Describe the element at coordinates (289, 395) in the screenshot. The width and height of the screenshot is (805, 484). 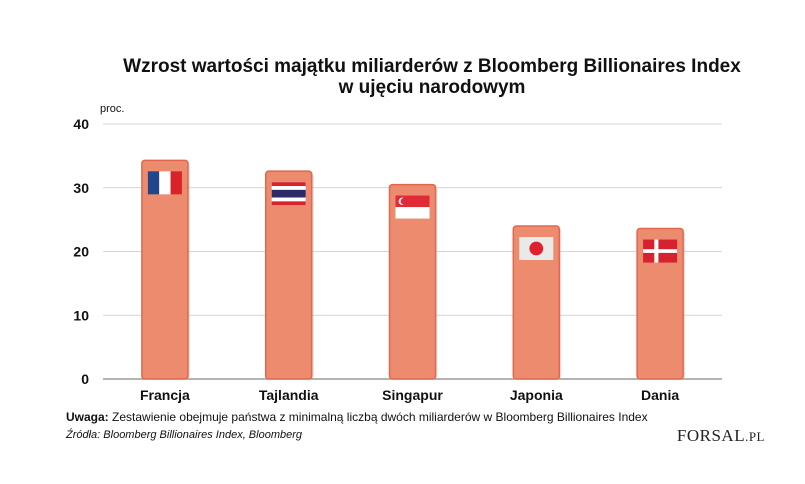
I see `x-tick-label: Tajlandia` at that location.